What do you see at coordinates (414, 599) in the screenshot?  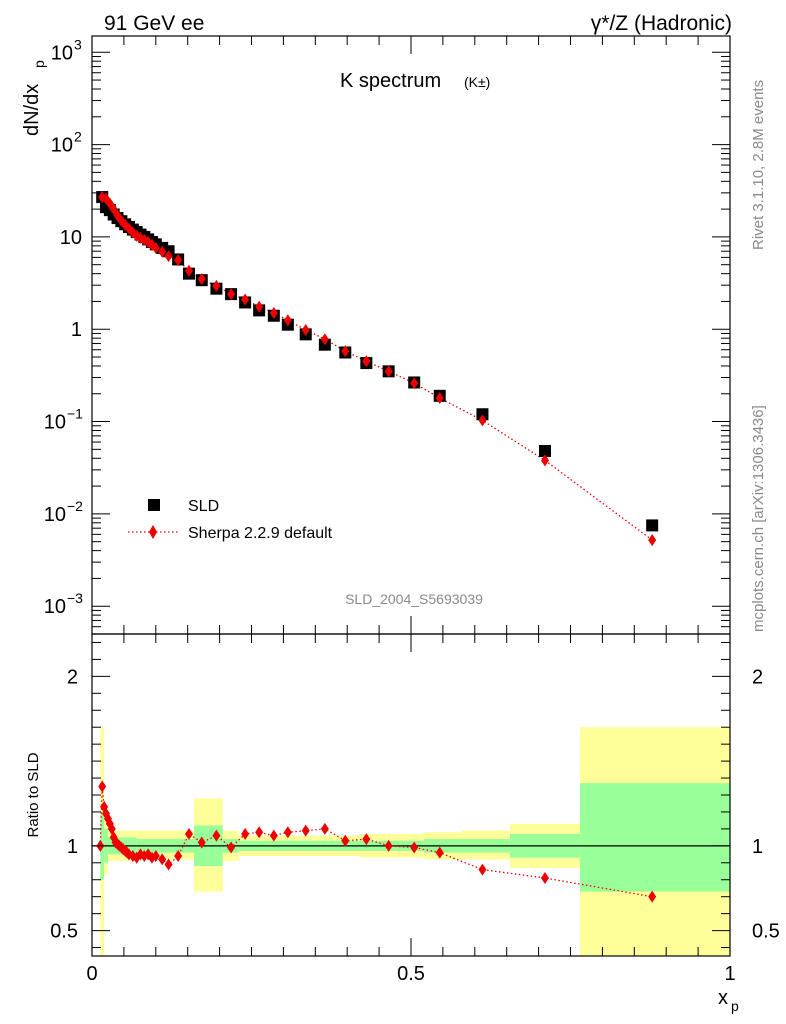 I see `analysis-id: SLD_2004_S5693039` at bounding box center [414, 599].